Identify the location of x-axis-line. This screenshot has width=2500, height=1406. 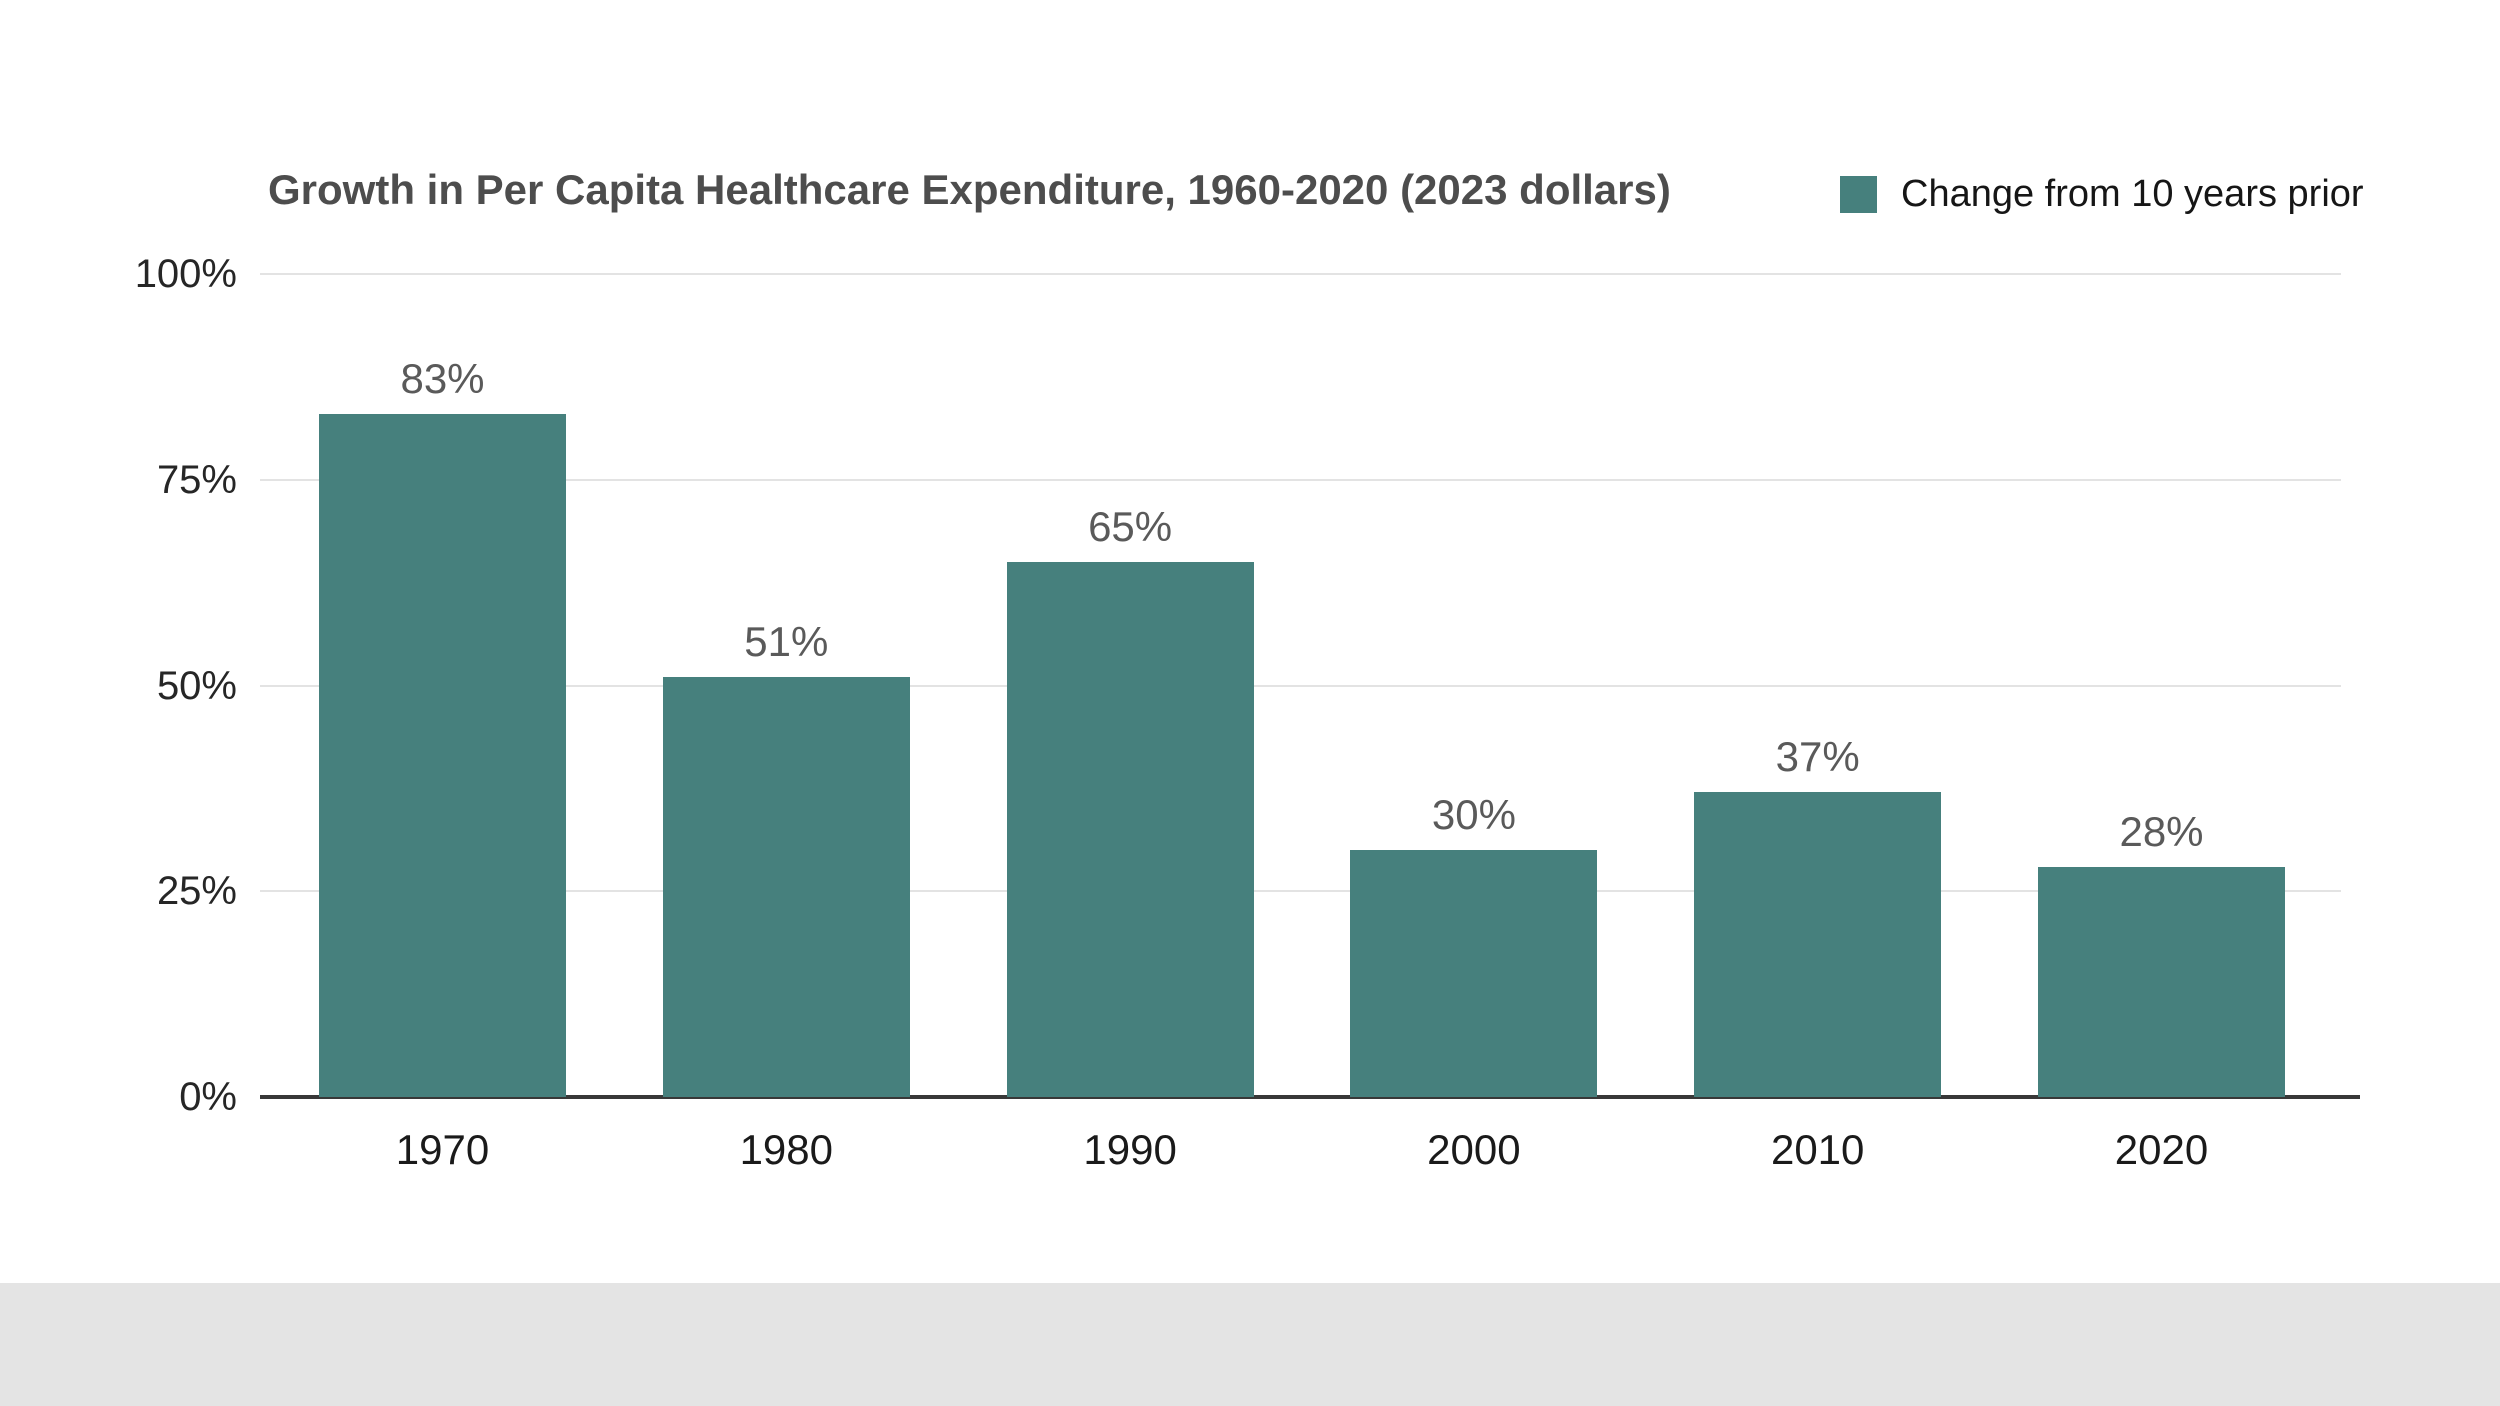
(1310, 1097).